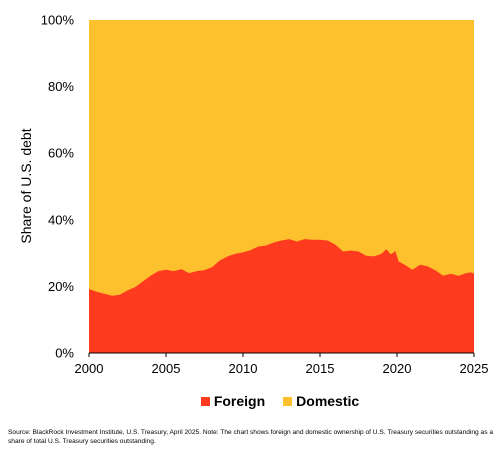 This screenshot has width=500, height=457. I want to click on x-tick-label-2025: 2025, so click(474, 368).